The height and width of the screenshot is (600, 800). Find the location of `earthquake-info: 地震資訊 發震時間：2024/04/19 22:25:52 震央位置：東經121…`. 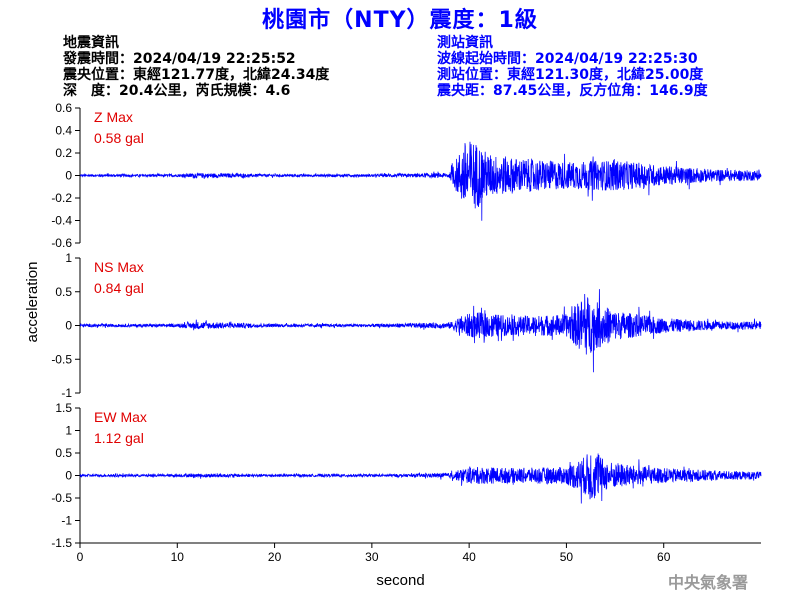

earthquake-info: 地震資訊 發震時間：2024/04/19 22:25:52 震央位置：東經121… is located at coordinates (196, 67).